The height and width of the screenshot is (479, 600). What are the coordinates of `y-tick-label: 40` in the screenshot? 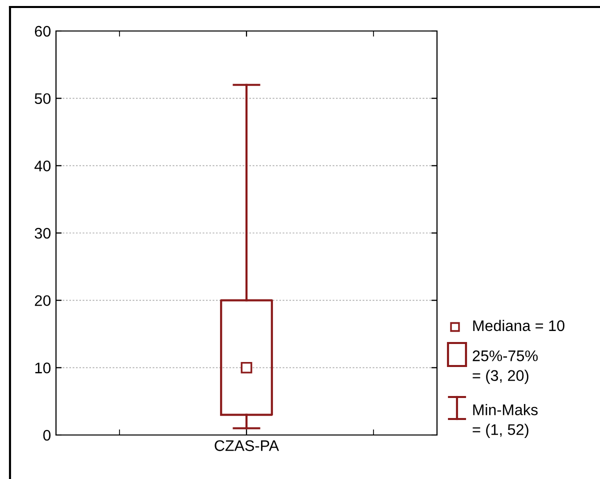 It's located at (42, 166).